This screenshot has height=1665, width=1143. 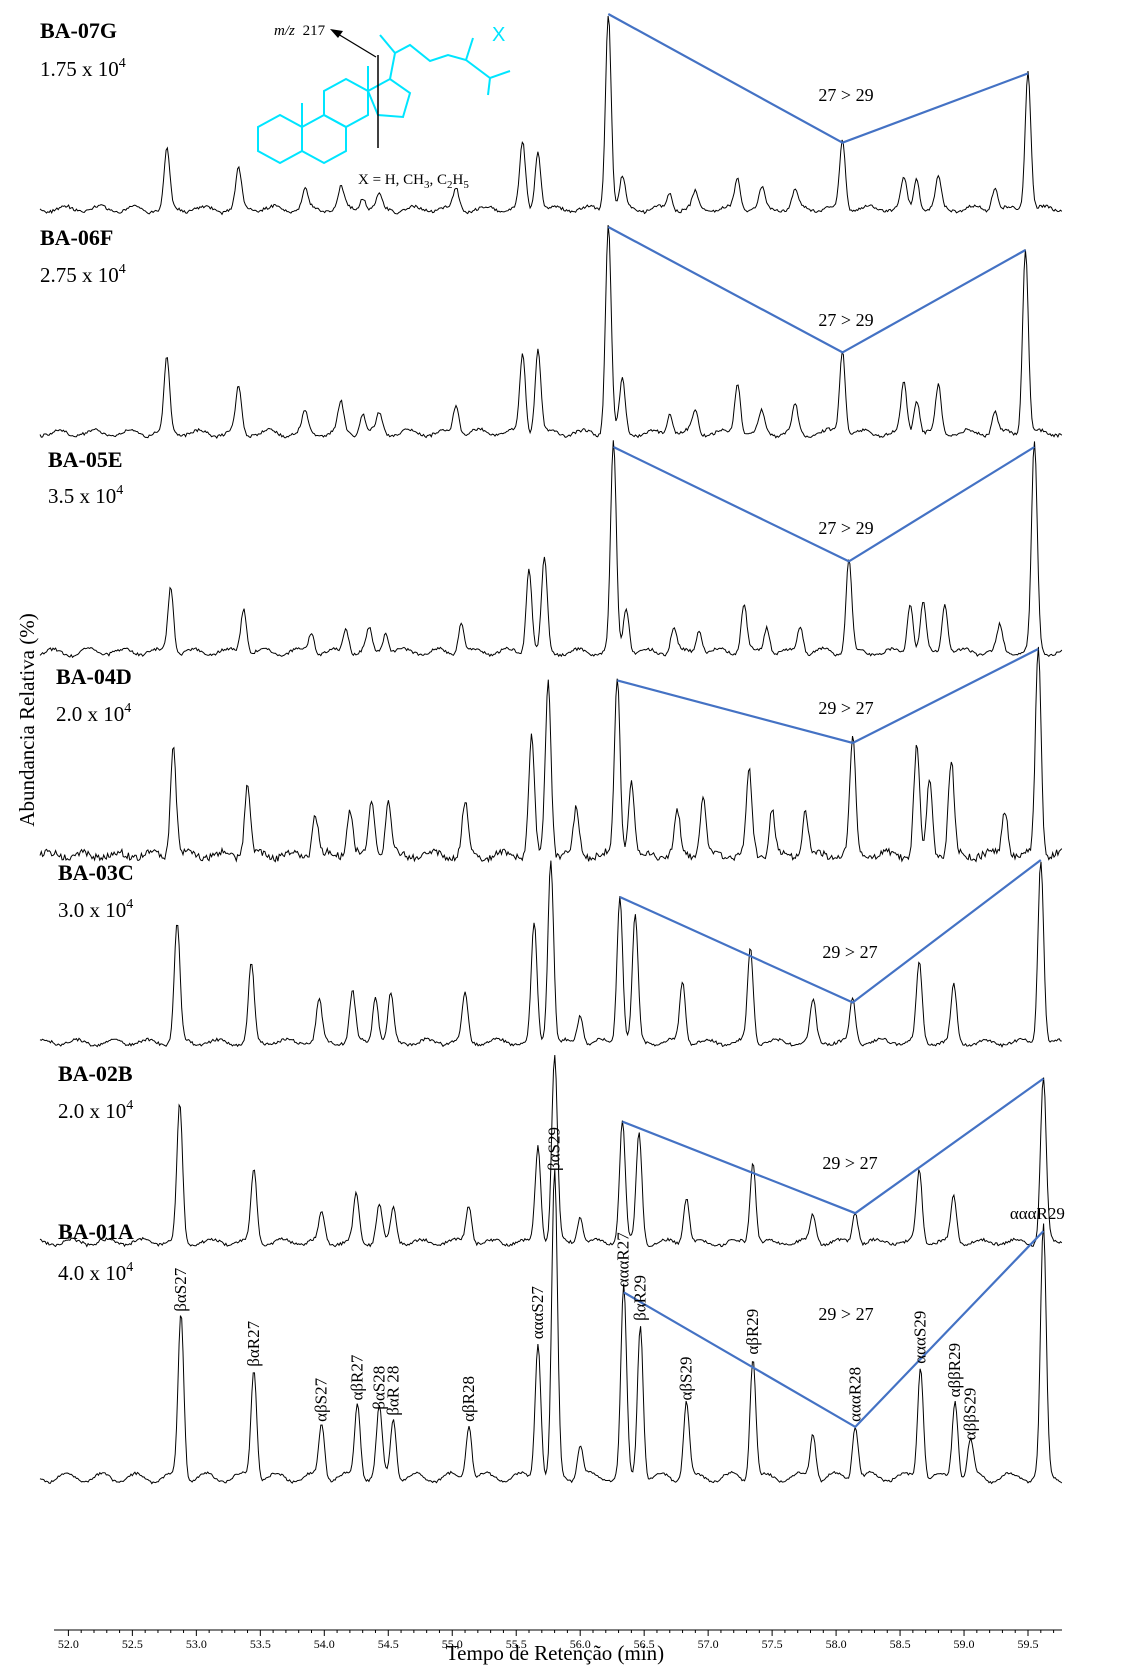 What do you see at coordinates (83, 274) in the screenshot?
I see `abundance-scale: 2.75 x 104` at bounding box center [83, 274].